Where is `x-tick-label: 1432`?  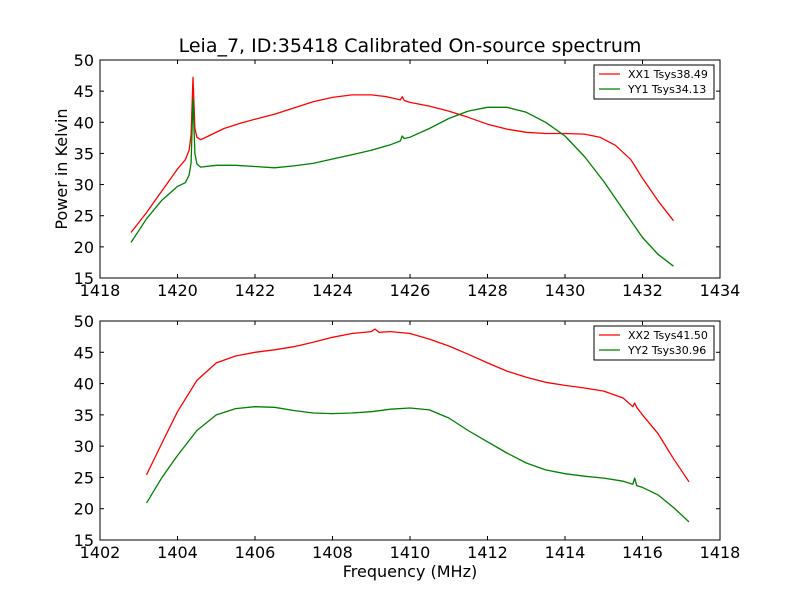 x-tick-label: 1432 is located at coordinates (642, 290).